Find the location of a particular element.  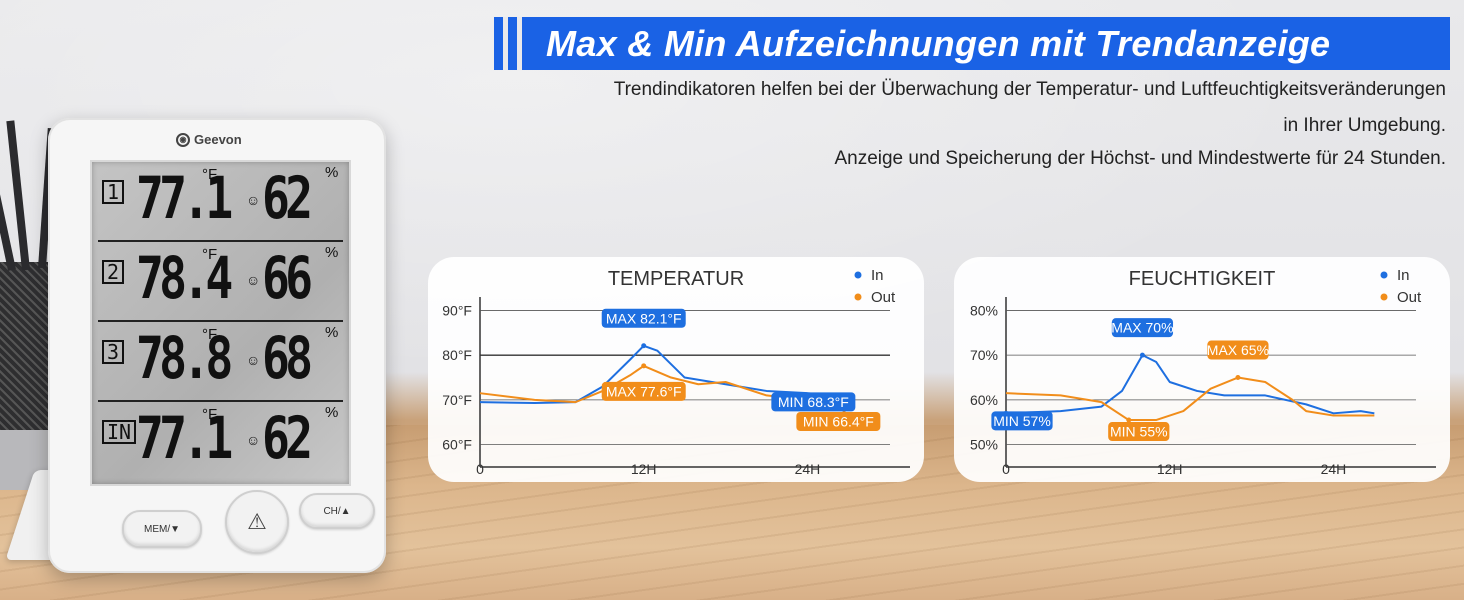

annotation-label: MAX 70% is located at coordinates (1142, 328).